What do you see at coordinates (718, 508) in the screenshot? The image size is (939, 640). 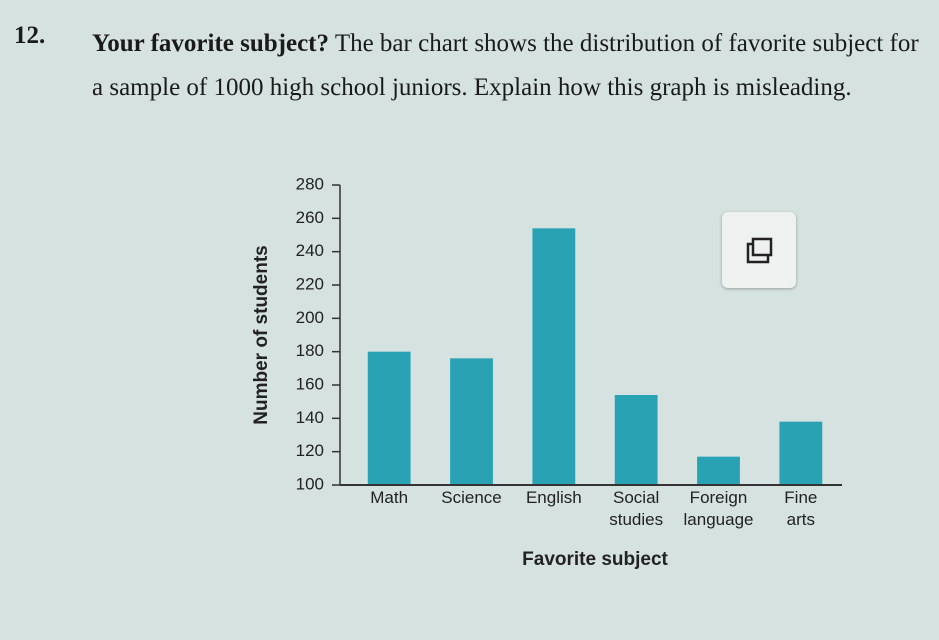 I see `x-tick-label: Foreign language` at bounding box center [718, 508].